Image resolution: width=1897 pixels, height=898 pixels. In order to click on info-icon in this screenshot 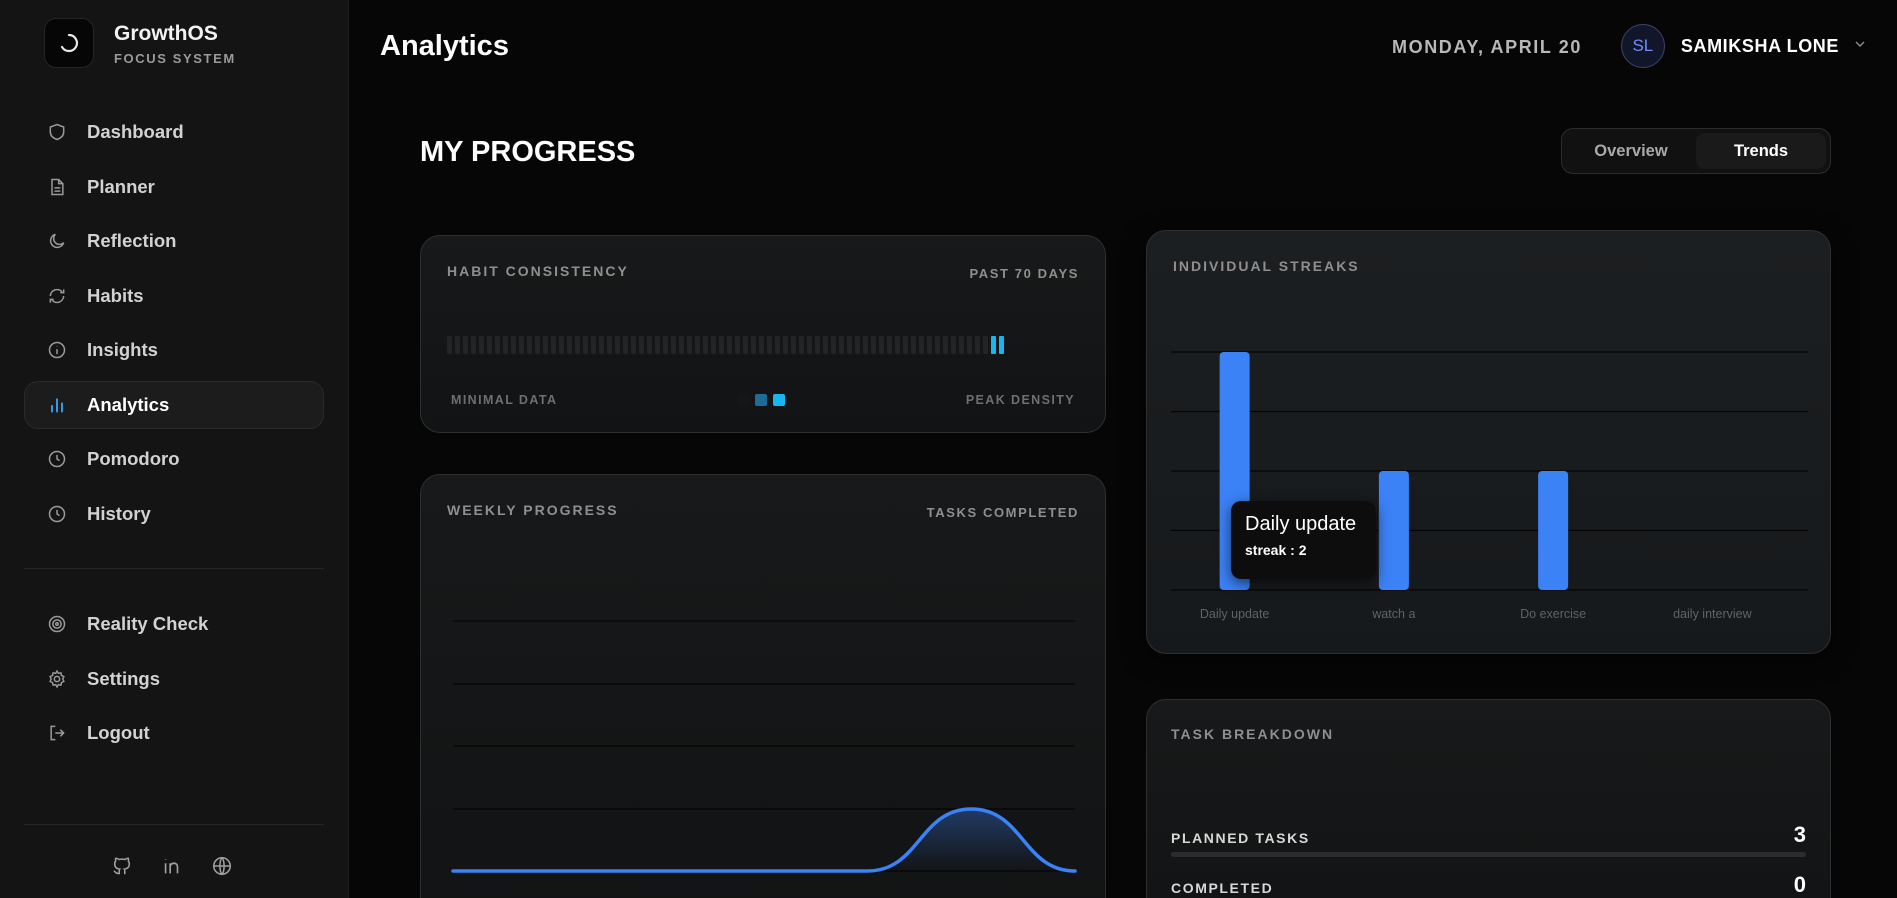, I will do `click(57, 350)`.